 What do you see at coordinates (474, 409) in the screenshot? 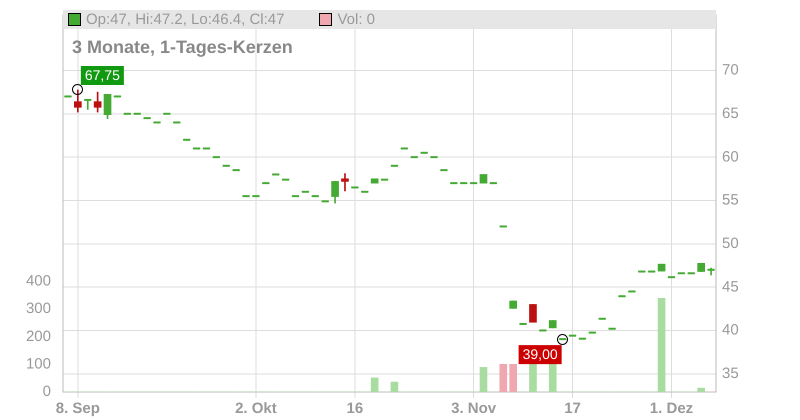
I see `x-tick-label: 3. Nov` at bounding box center [474, 409].